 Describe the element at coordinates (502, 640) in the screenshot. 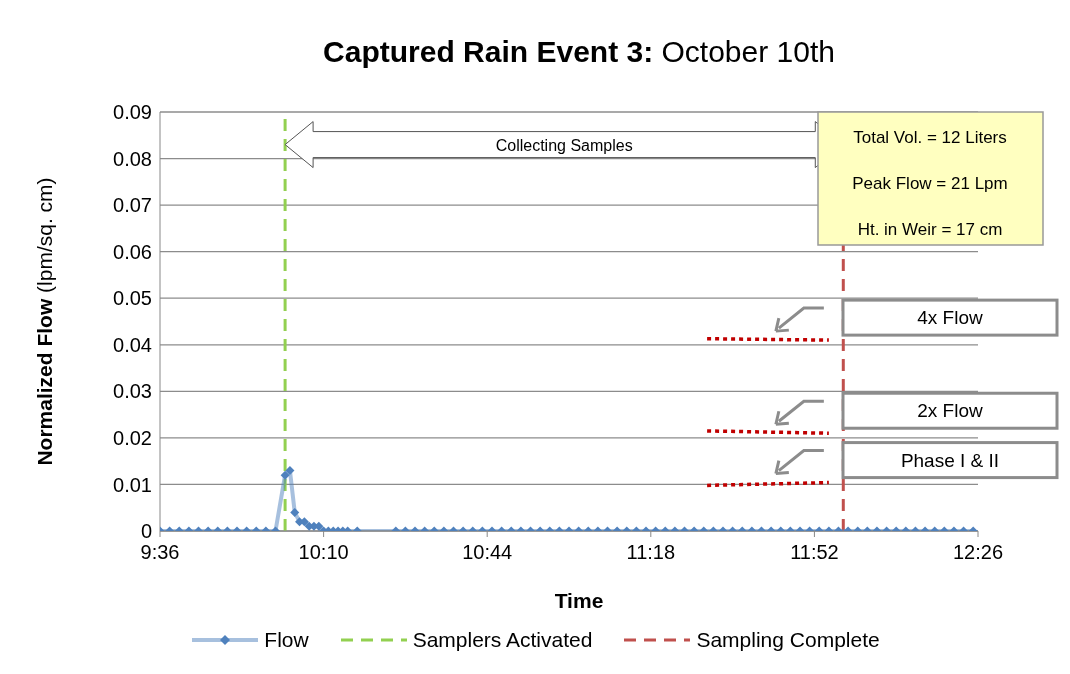

I see `legend-label: Samplers Activated` at that location.